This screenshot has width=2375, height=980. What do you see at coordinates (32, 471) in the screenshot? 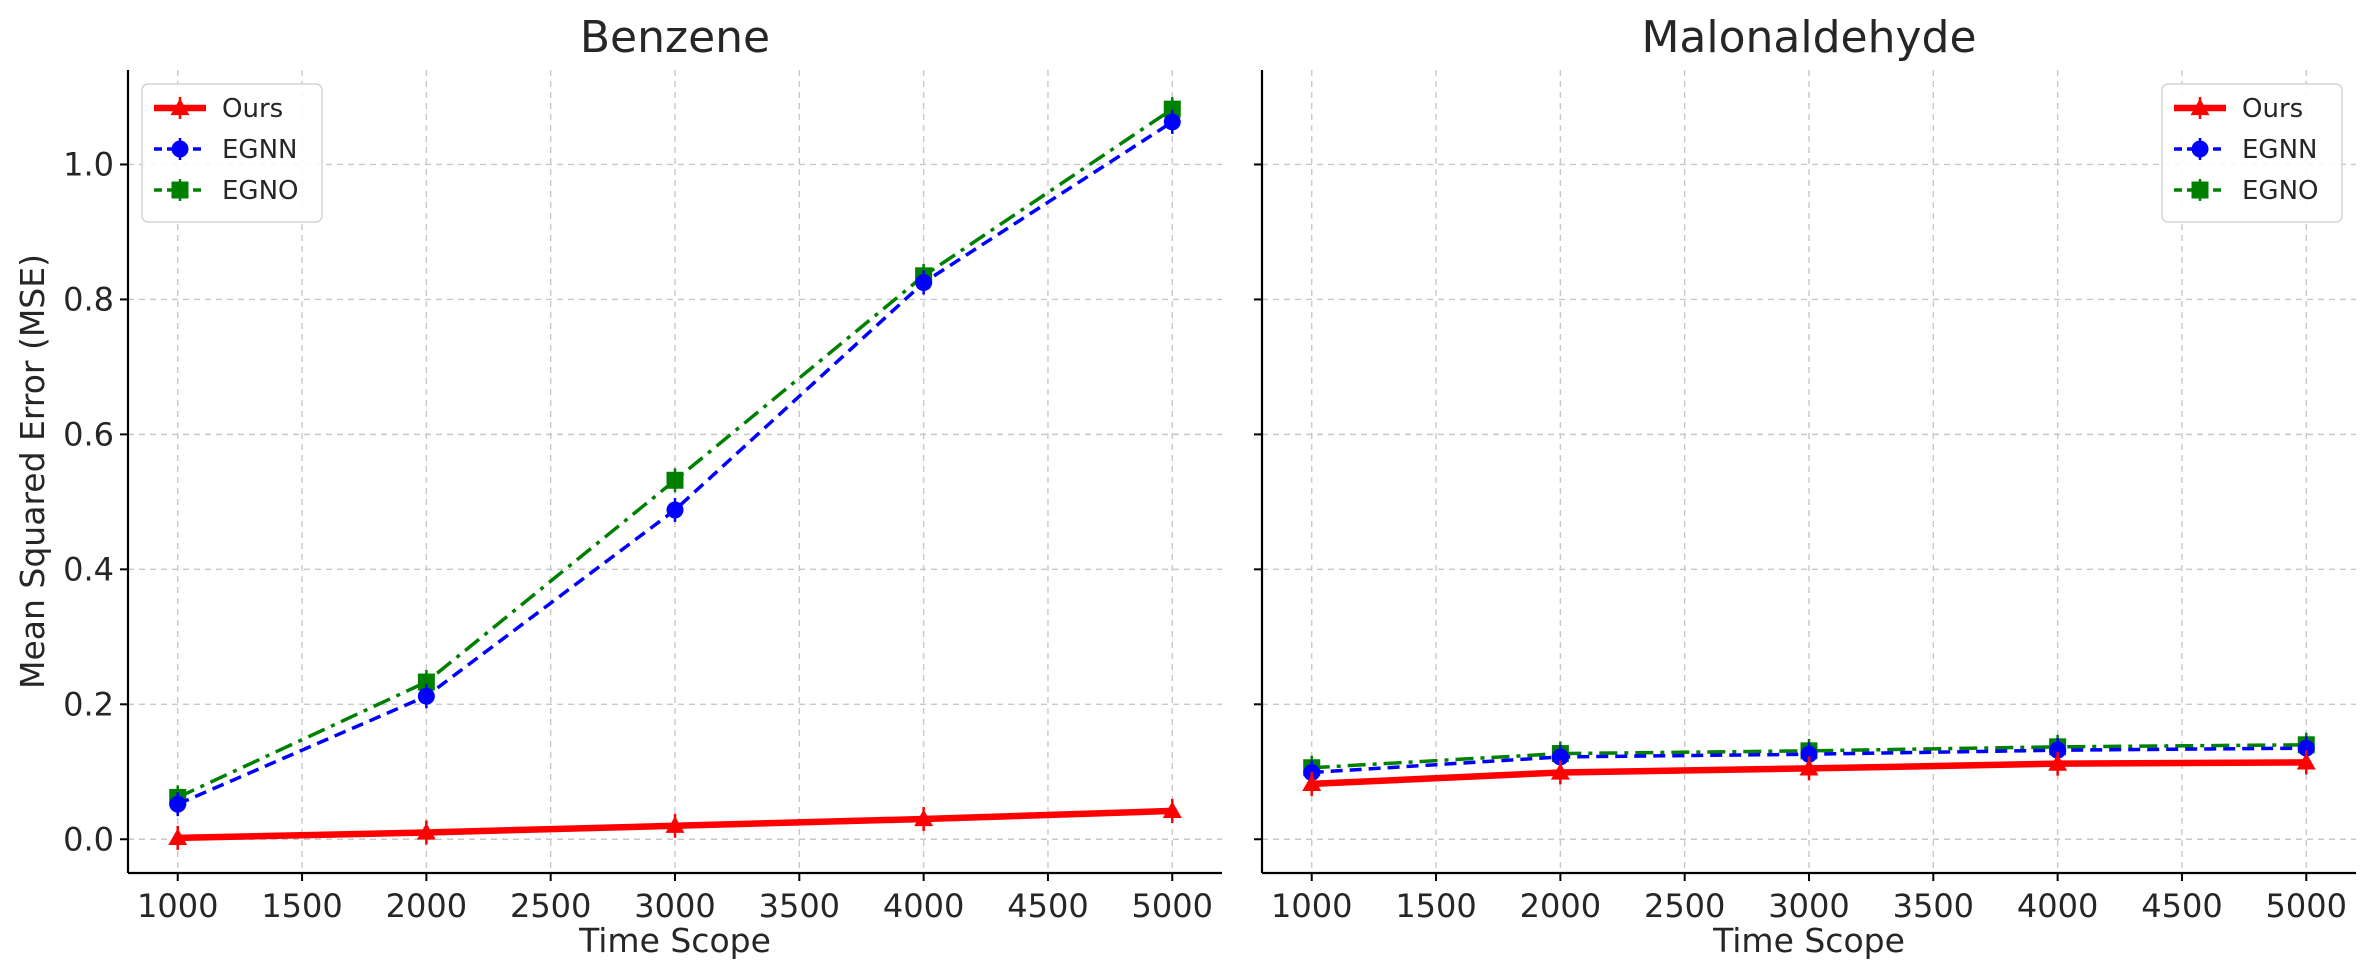
I see `y-axis-label: Mean Squared Error (MSE)` at bounding box center [32, 471].